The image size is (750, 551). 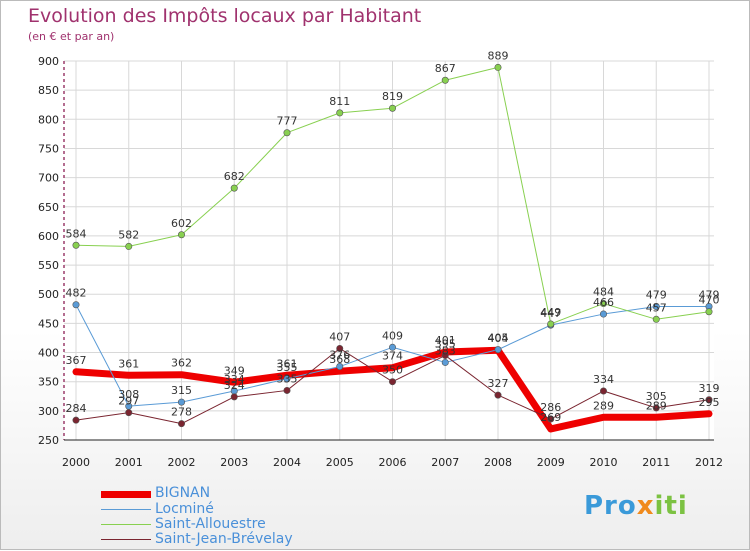 What do you see at coordinates (498, 338) in the screenshot?
I see `data-label-locmin-: 405` at bounding box center [498, 338].